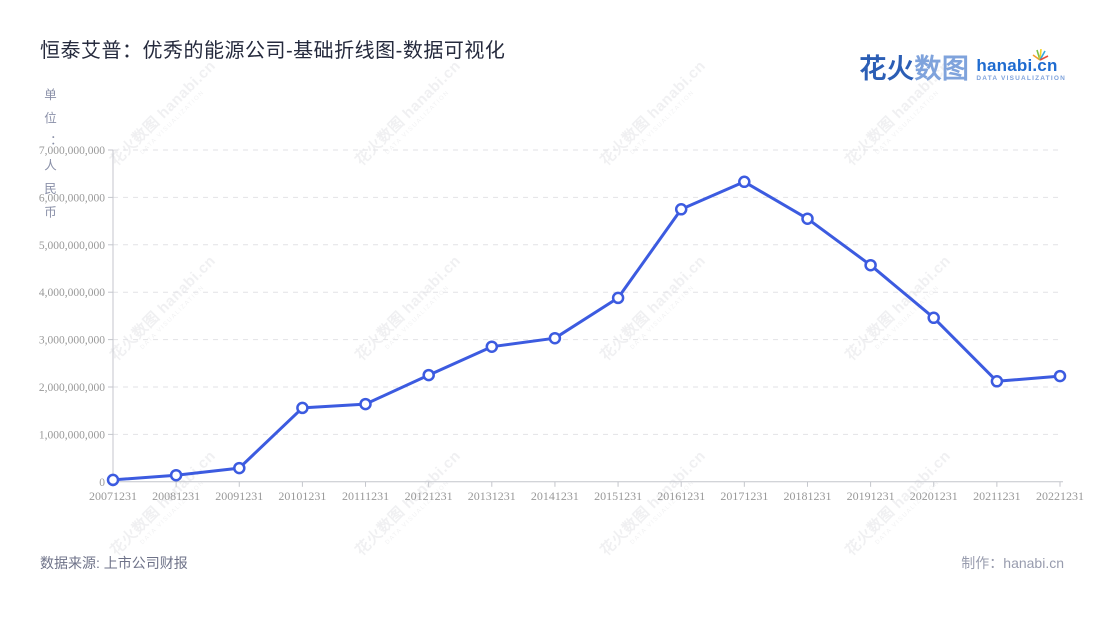  Describe the element at coordinates (618, 496) in the screenshot. I see `x-tick-label: 20151231` at that location.